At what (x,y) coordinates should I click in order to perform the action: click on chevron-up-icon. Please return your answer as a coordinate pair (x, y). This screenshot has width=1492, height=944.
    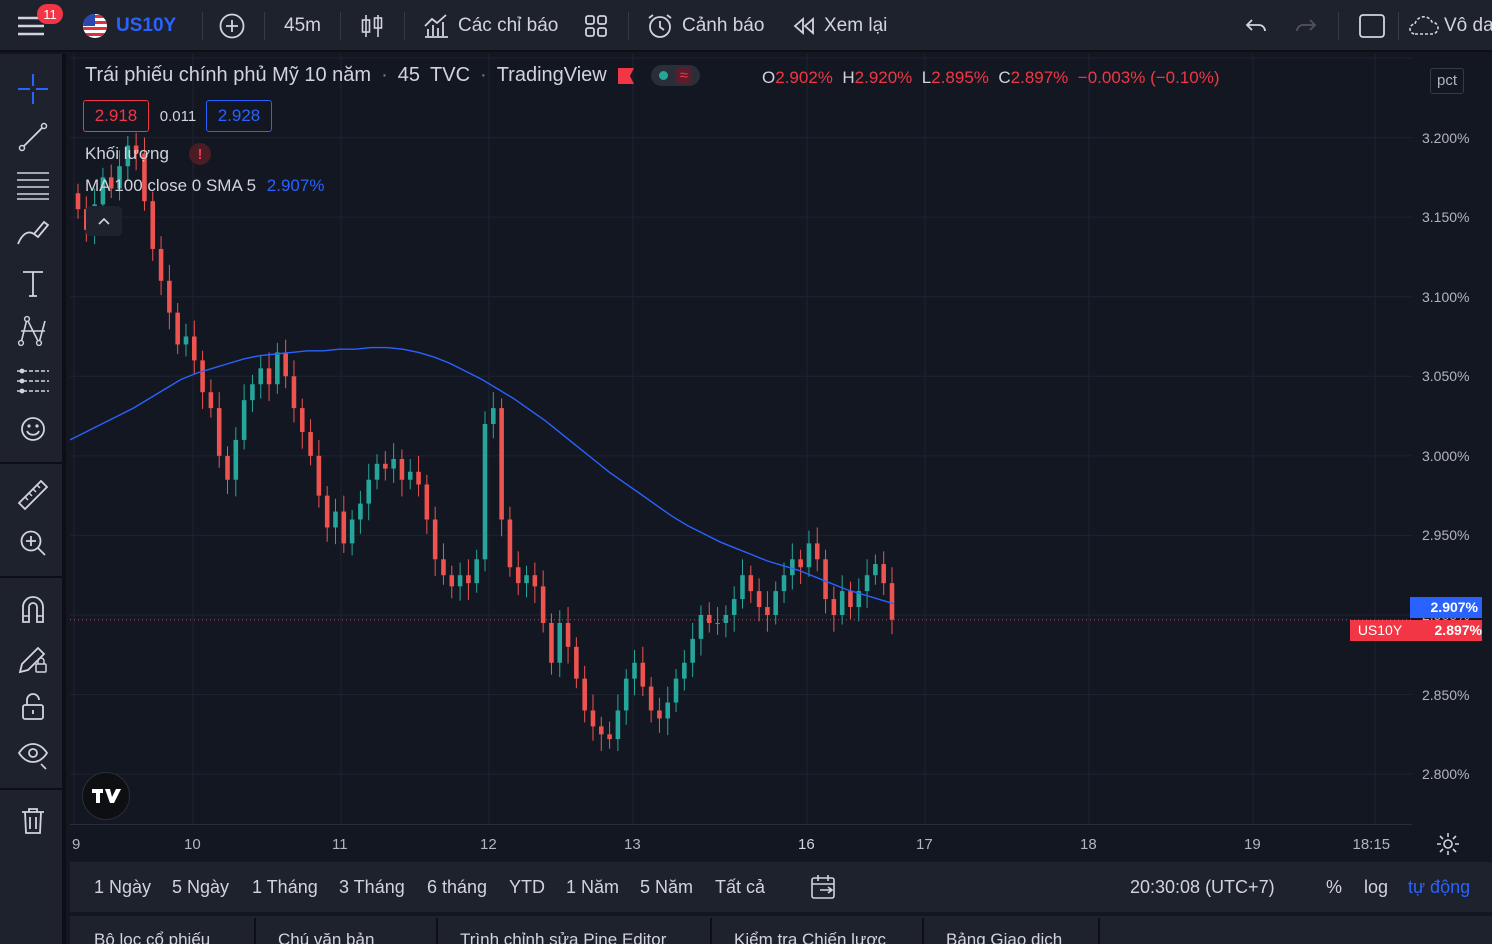
    Looking at the image, I should click on (104, 221).